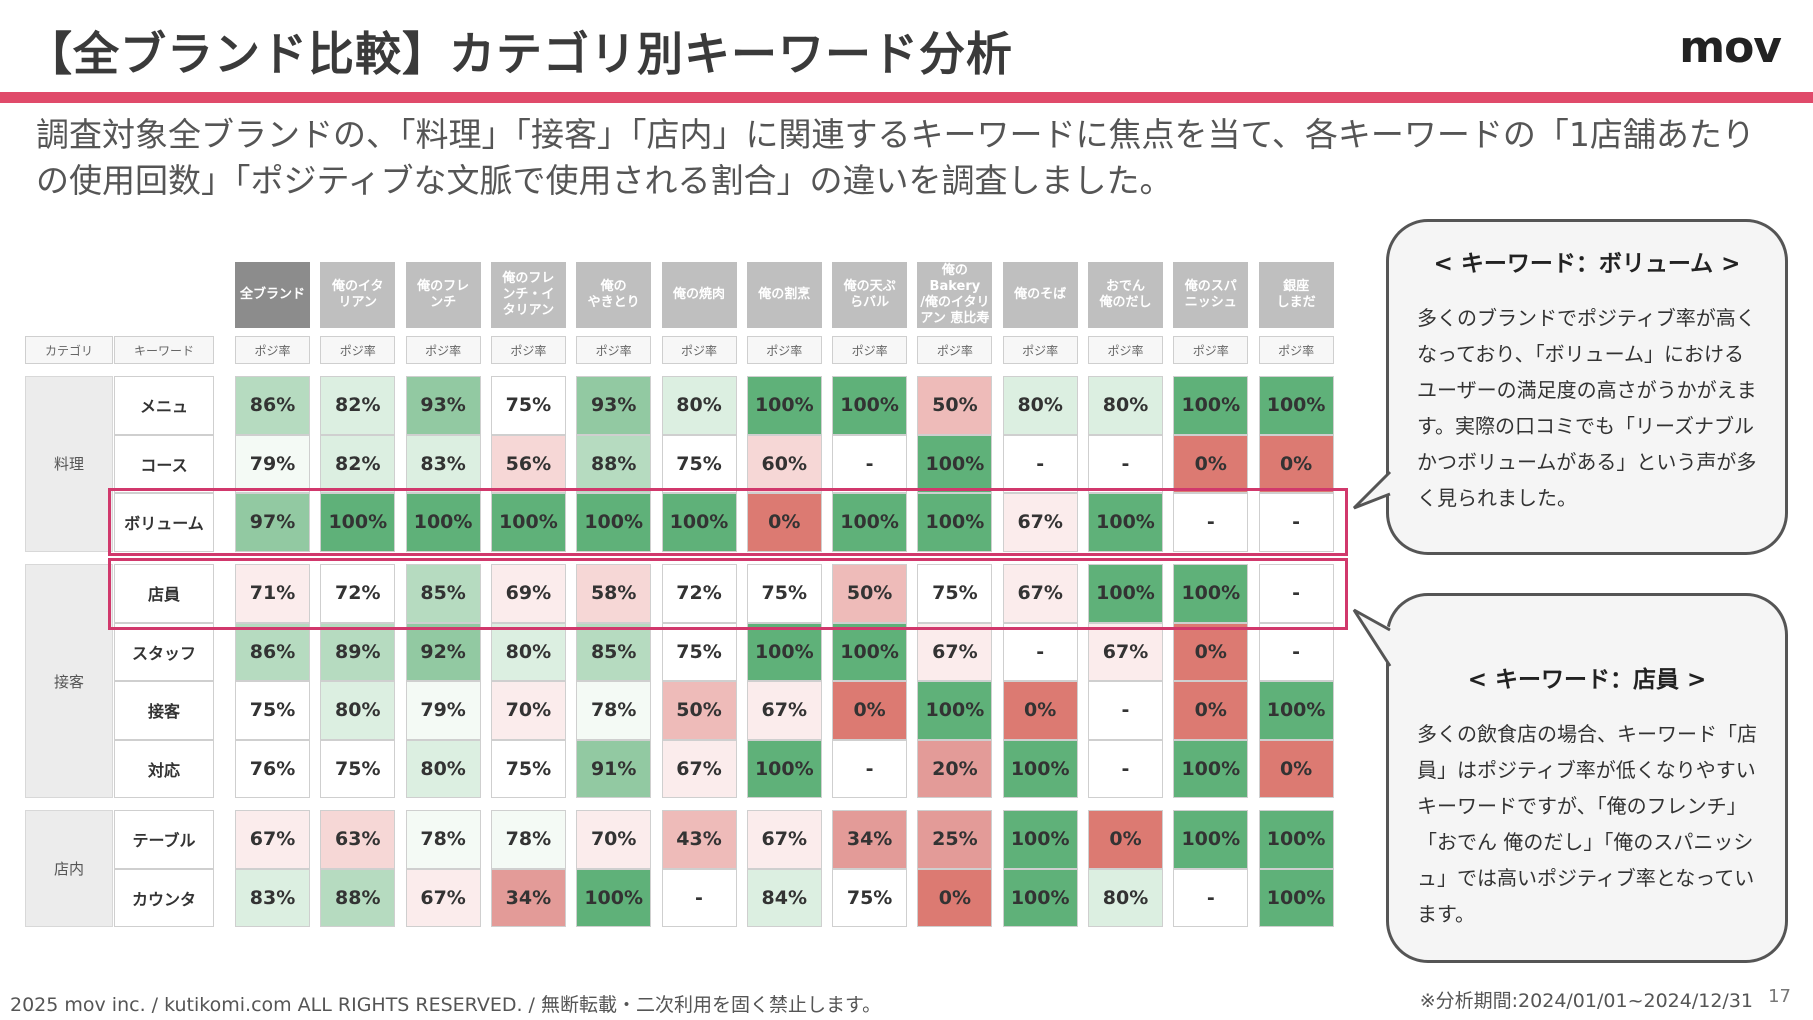 This screenshot has height=1020, width=1813. What do you see at coordinates (443, 710) in the screenshot?
I see `rate-cell: 79%` at bounding box center [443, 710].